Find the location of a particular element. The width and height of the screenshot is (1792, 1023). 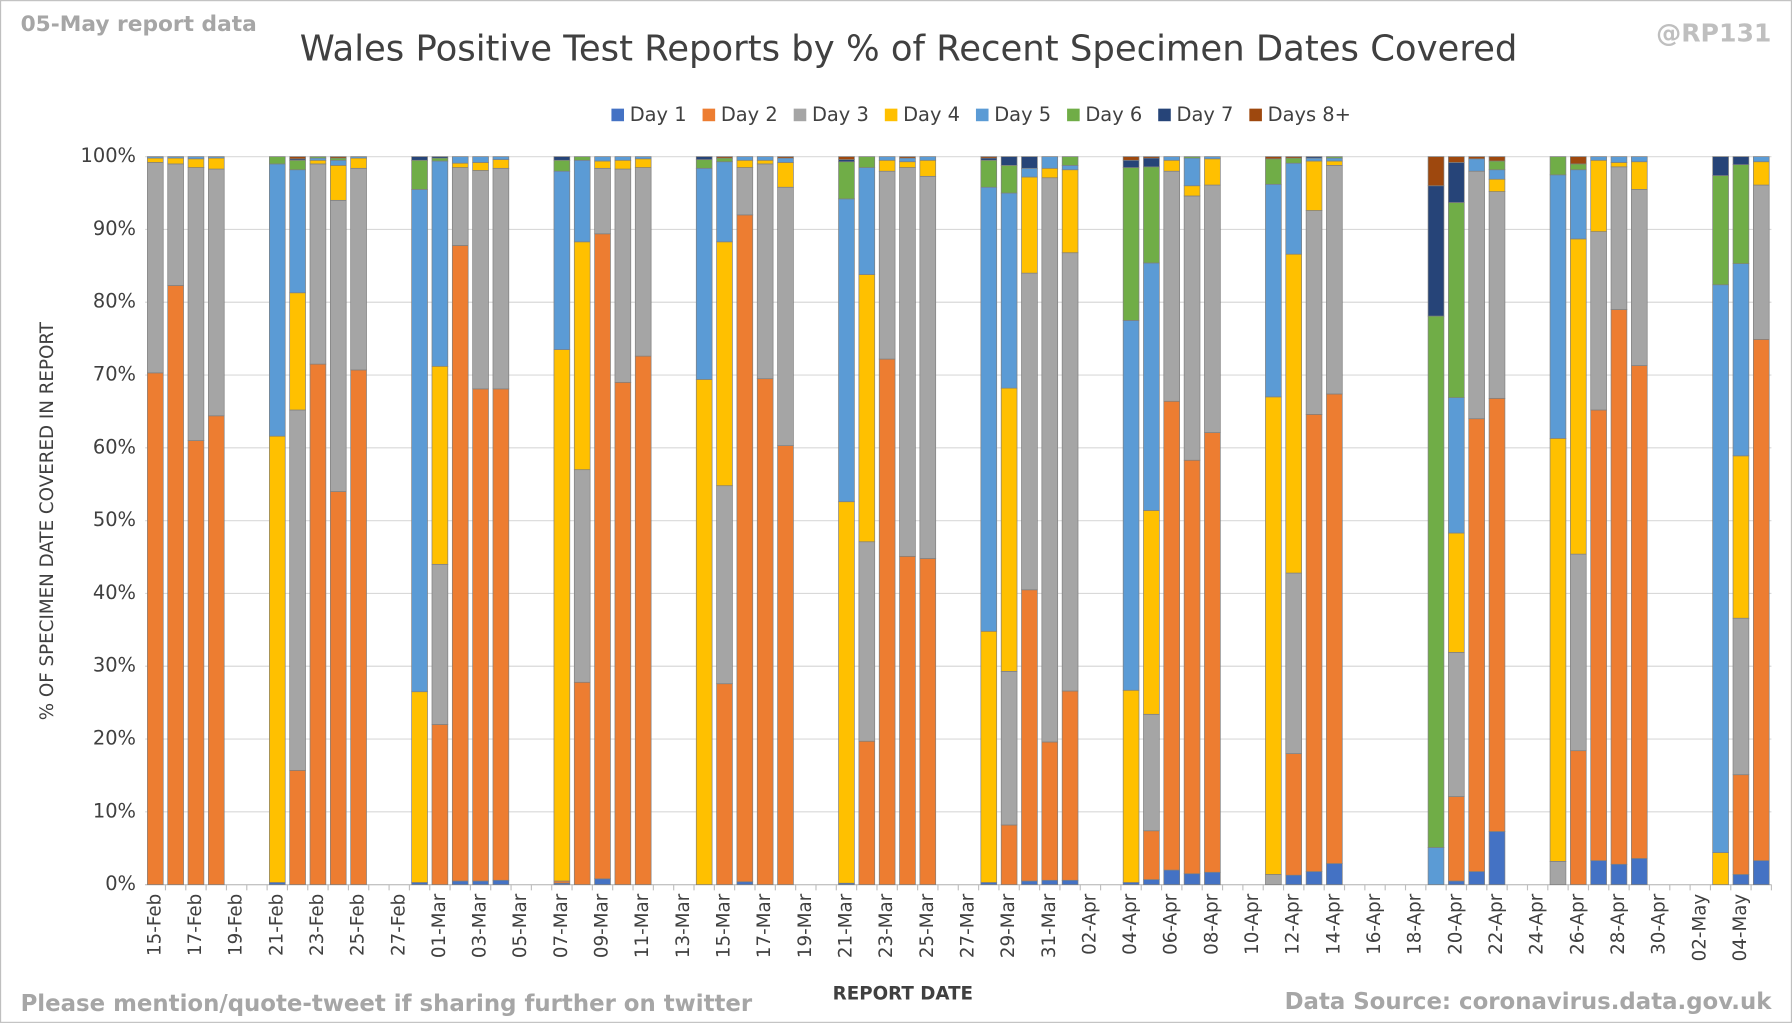

legend-label: Day 6 is located at coordinates (1113, 114).